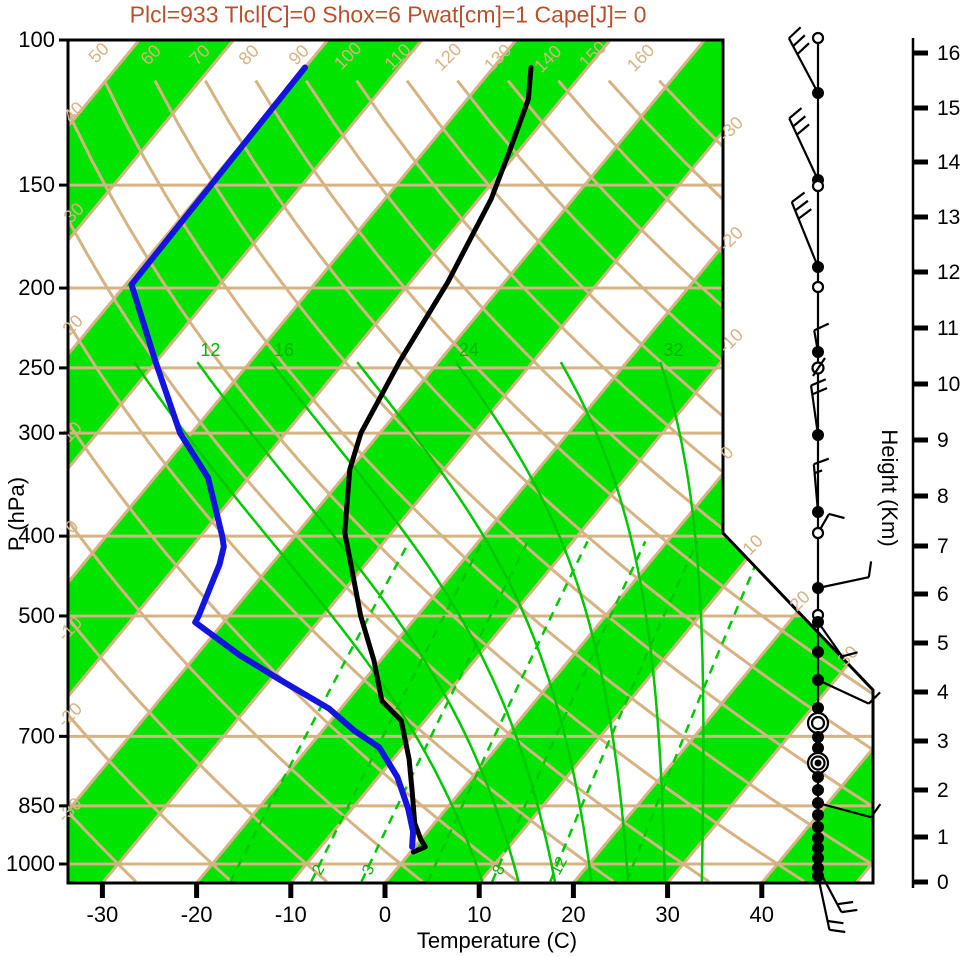 The height and width of the screenshot is (957, 961). Describe the element at coordinates (99, 53) in the screenshot. I see `svg-text: 50` at that location.